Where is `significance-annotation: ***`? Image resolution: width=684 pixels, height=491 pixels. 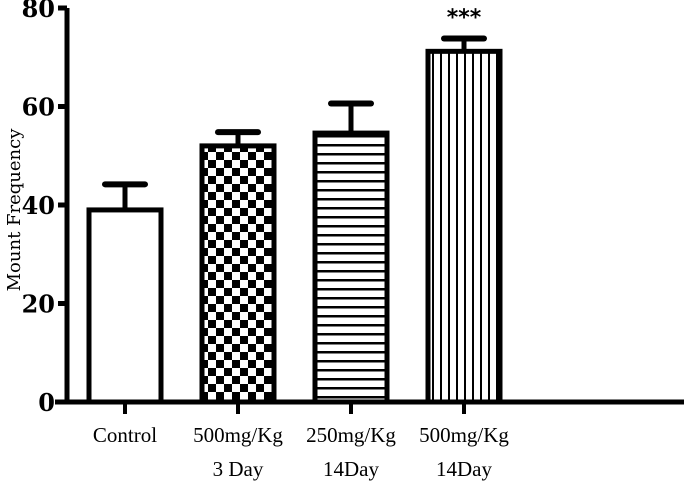
significance-annotation: *** is located at coordinates (464, 18).